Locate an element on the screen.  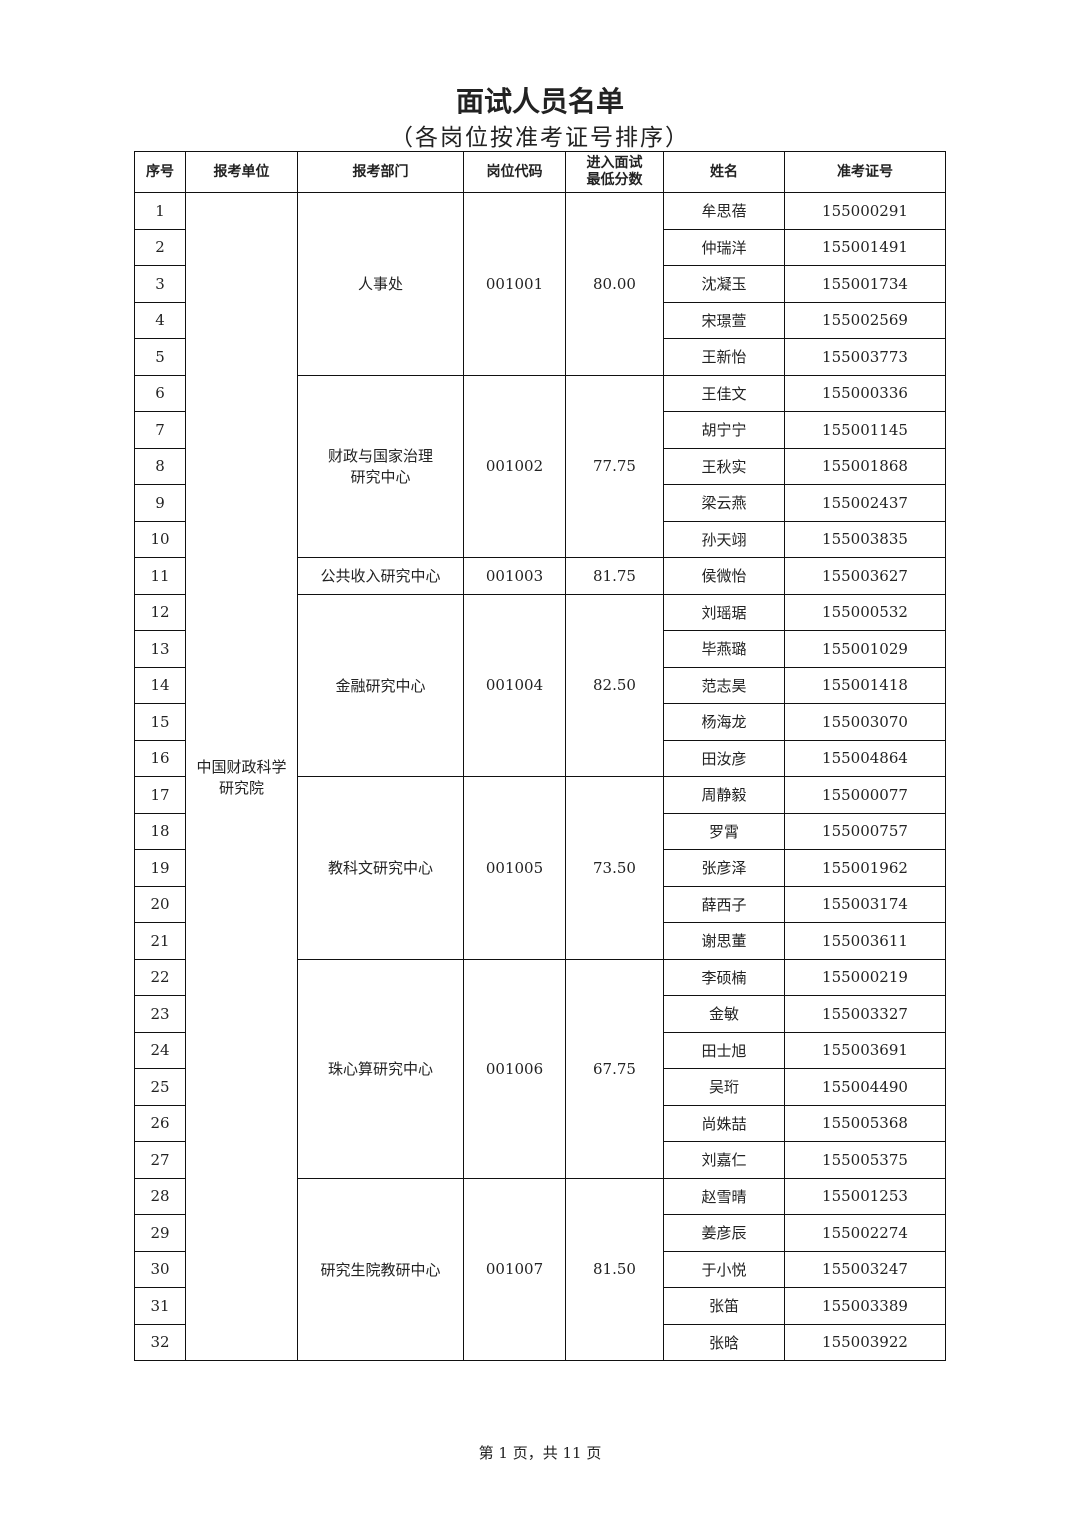
ticket-number-cell: 155004864 is located at coordinates (865, 758).